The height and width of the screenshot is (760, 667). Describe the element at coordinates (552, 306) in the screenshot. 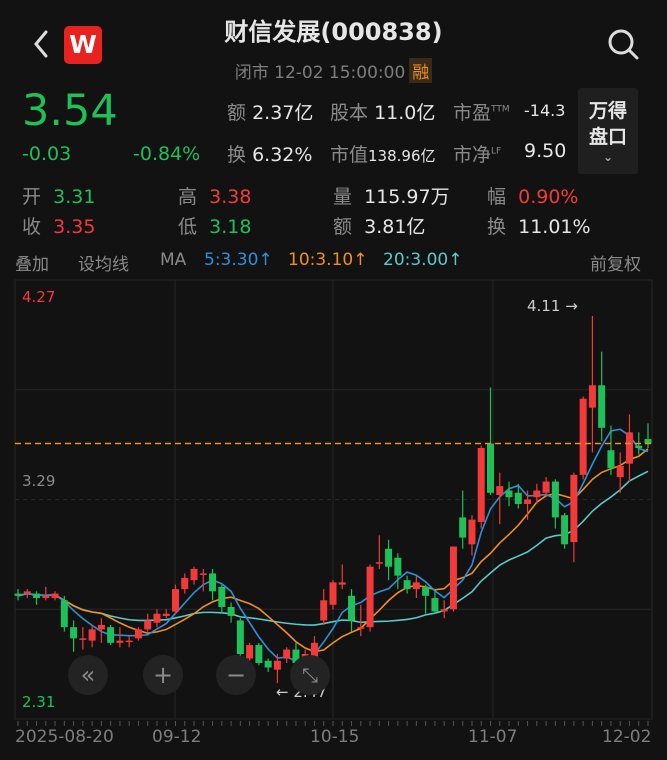

I see `max-price-label: 4.11 →` at that location.